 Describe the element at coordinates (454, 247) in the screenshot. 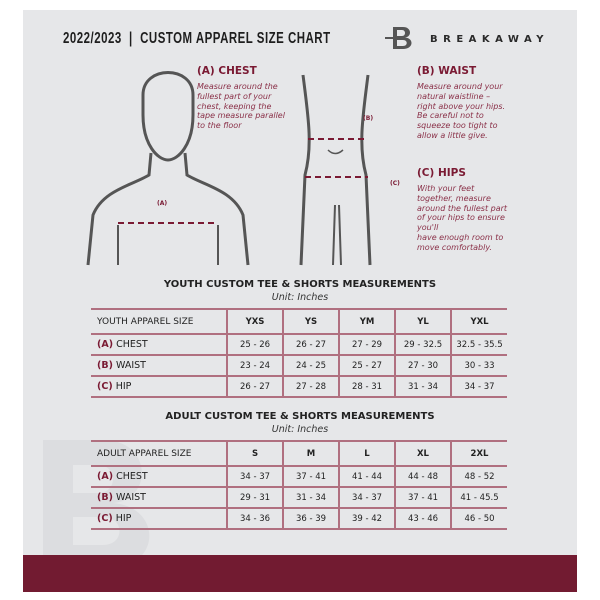

I see `line: move comfortably.` at that location.